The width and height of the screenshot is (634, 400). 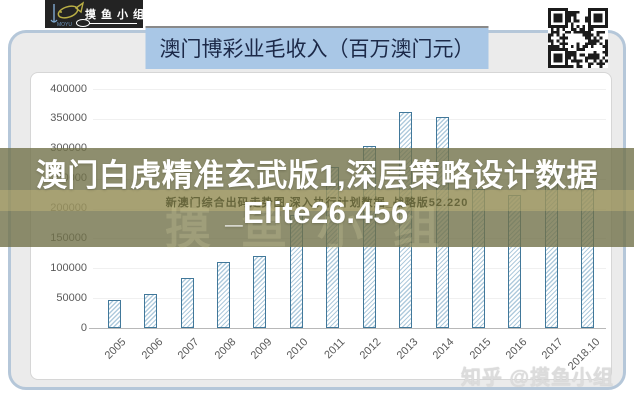 What do you see at coordinates (223, 295) in the screenshot?
I see `bar-2008` at bounding box center [223, 295].